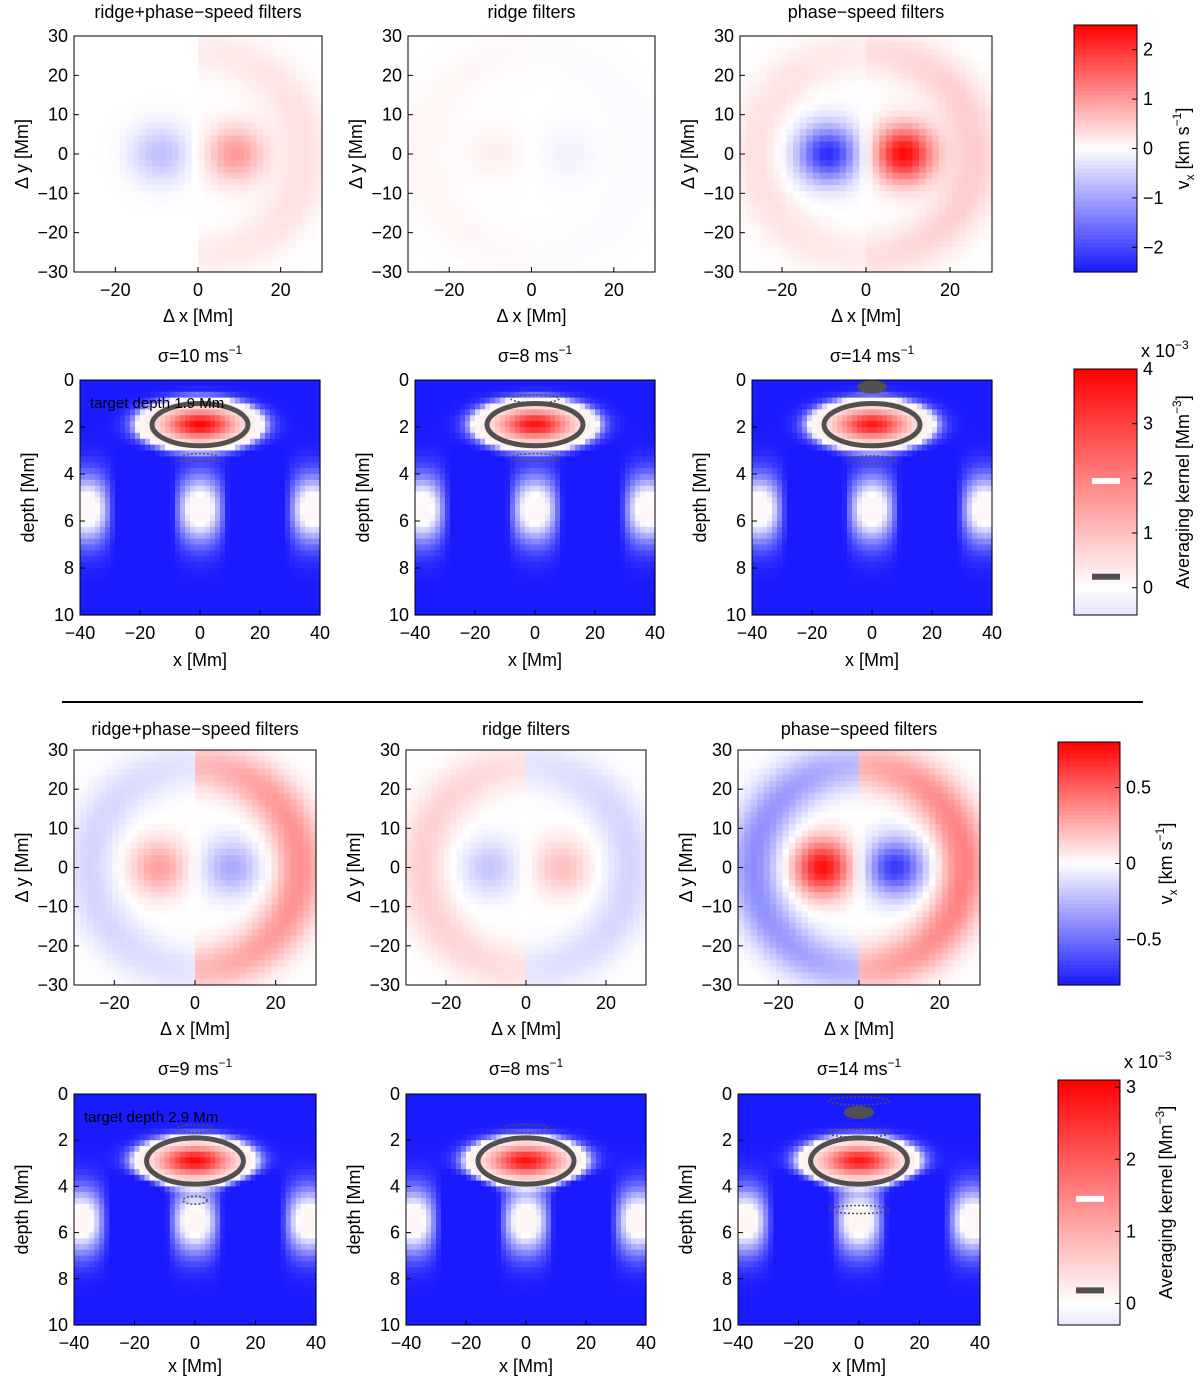 This screenshot has width=1200, height=1379. I want to click on upper-kernel-sigma10-yticklabel-2: 4, so click(69, 474).